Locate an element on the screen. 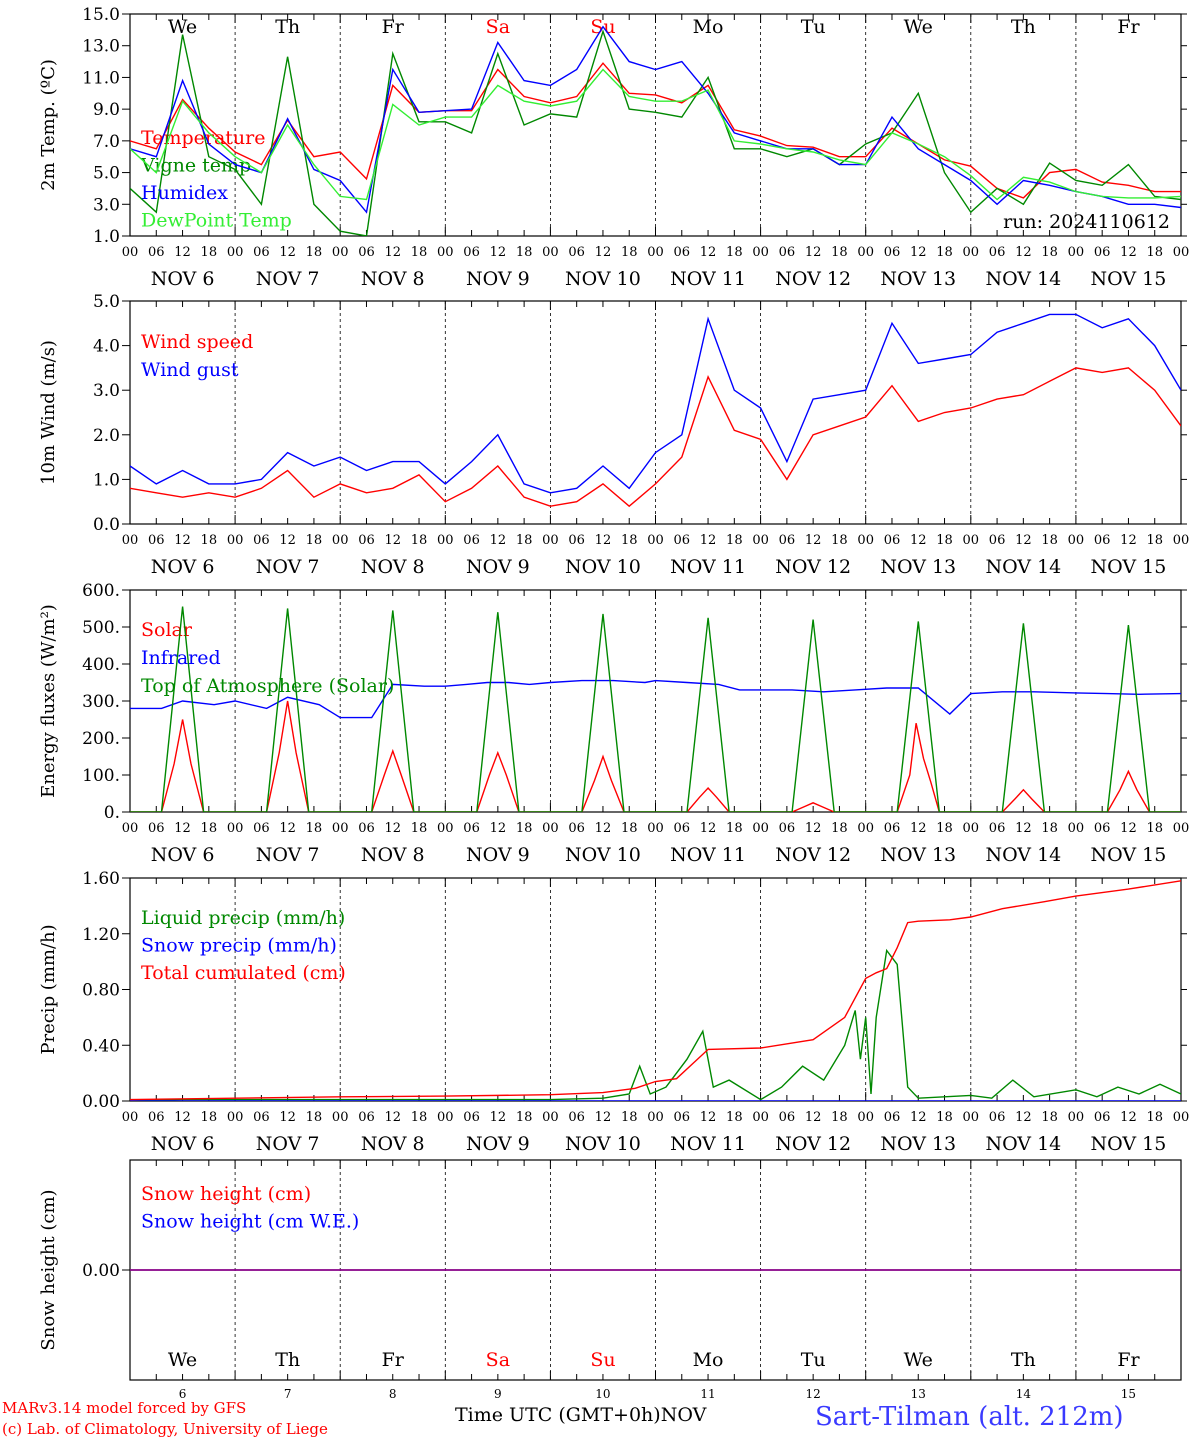 This screenshot has width=1194, height=1444. series-line-total-cumulated-cm is located at coordinates (655, 990).